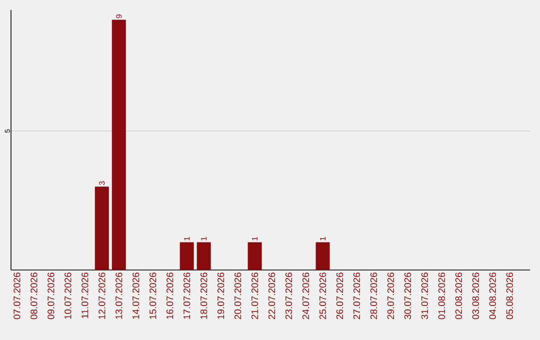  Describe the element at coordinates (272, 296) in the screenshot. I see `x-tick-label: 22.07.2026` at that location.